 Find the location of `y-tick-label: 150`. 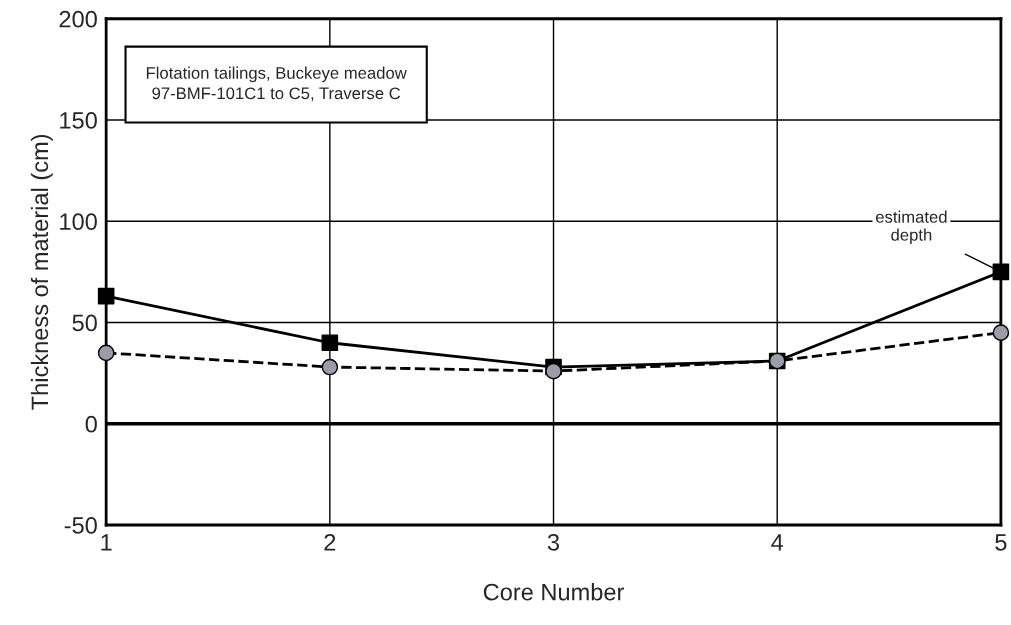

y-tick-label: 150 is located at coordinates (78, 120).